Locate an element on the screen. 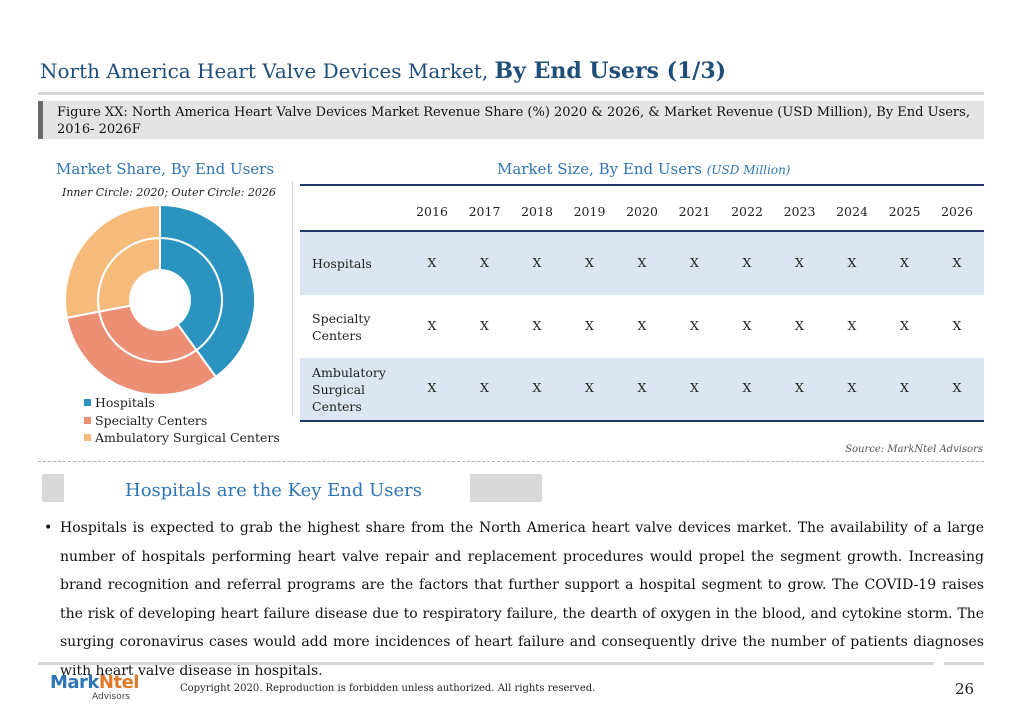 This screenshot has width=1023, height=708. legend-label: Specialty Centers is located at coordinates (151, 420).